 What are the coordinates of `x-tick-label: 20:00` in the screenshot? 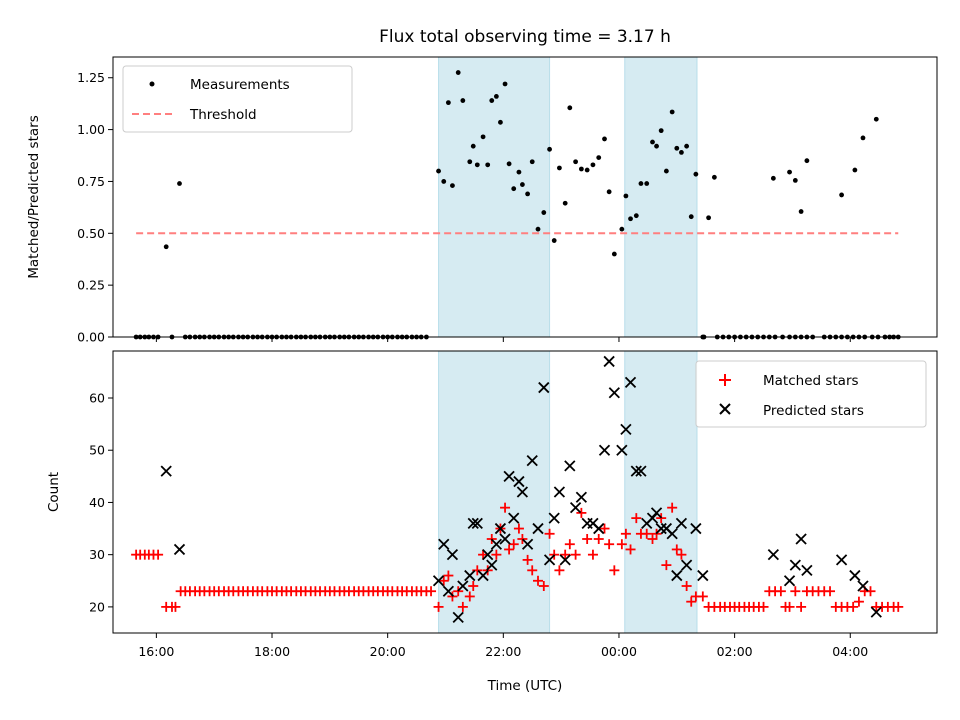 It's located at (388, 651).